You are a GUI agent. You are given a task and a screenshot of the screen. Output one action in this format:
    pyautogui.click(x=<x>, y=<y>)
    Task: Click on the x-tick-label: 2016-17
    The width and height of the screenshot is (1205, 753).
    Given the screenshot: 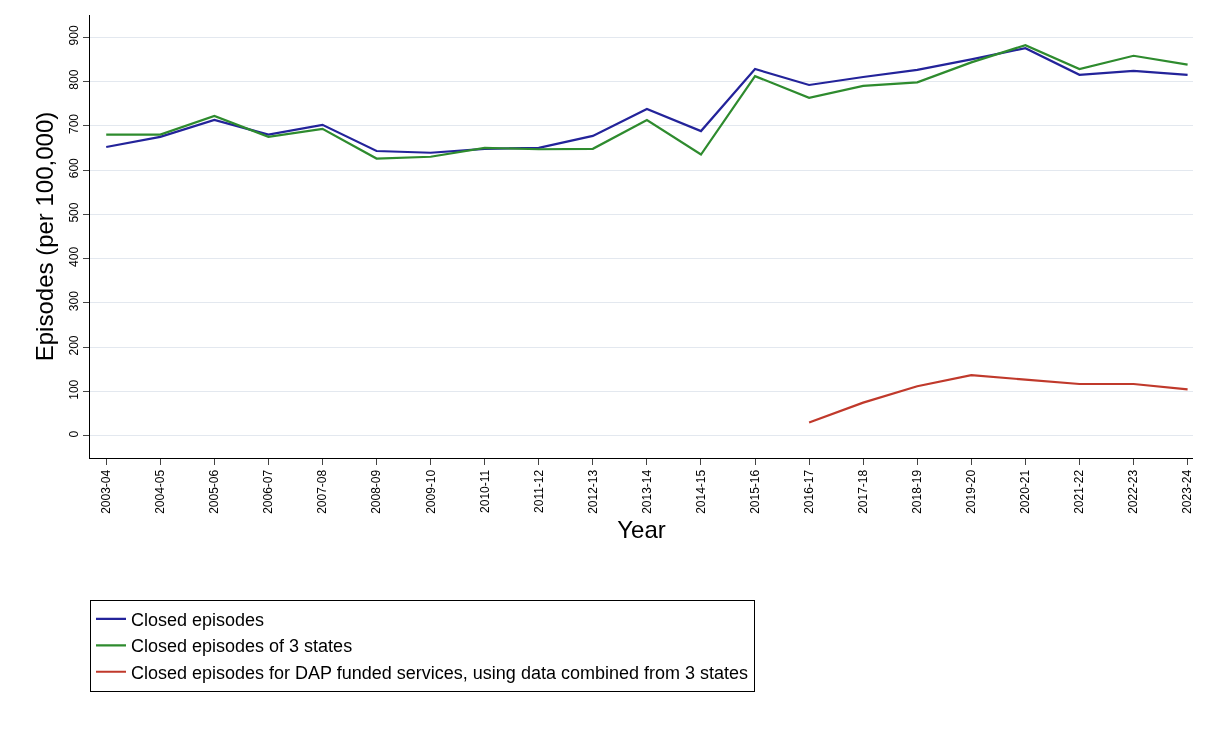 What is the action you would take?
    pyautogui.click(x=809, y=491)
    